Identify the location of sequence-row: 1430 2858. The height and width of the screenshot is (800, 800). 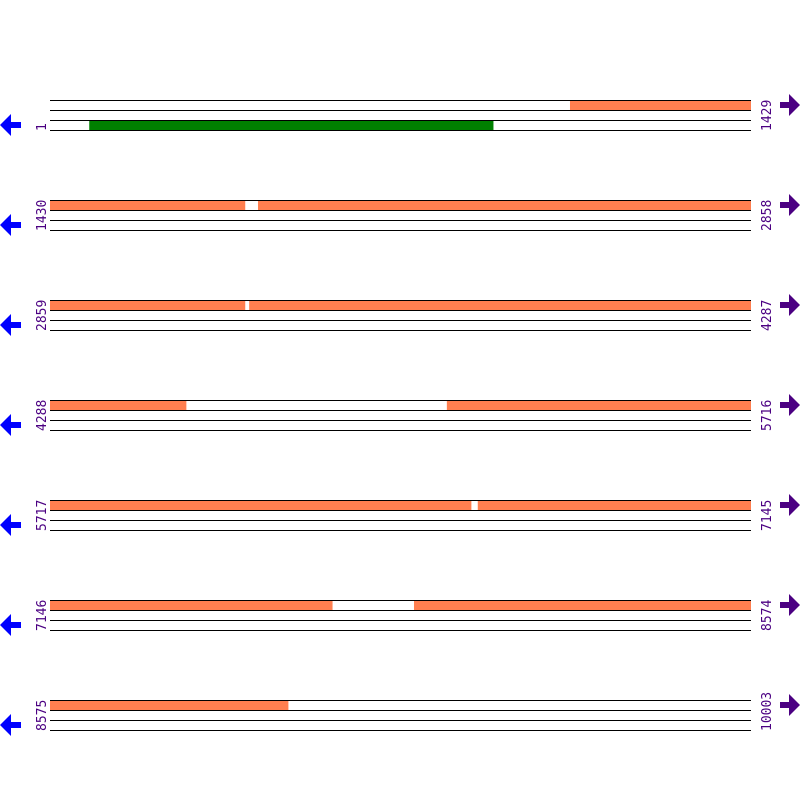
(400, 215).